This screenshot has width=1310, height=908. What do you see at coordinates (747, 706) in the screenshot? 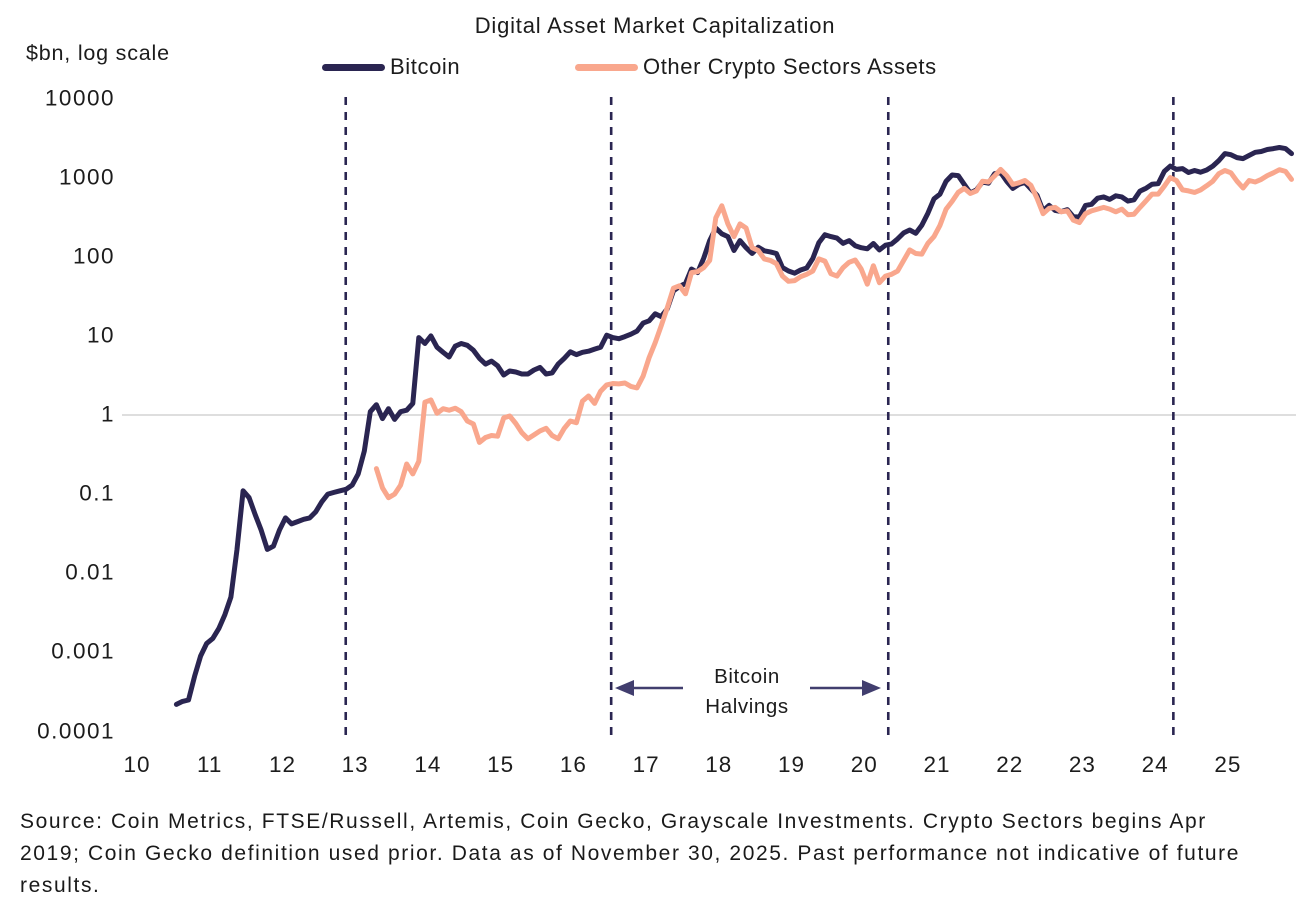
I see `bitcoin-halvings-annotation-line2: Halvings` at bounding box center [747, 706].